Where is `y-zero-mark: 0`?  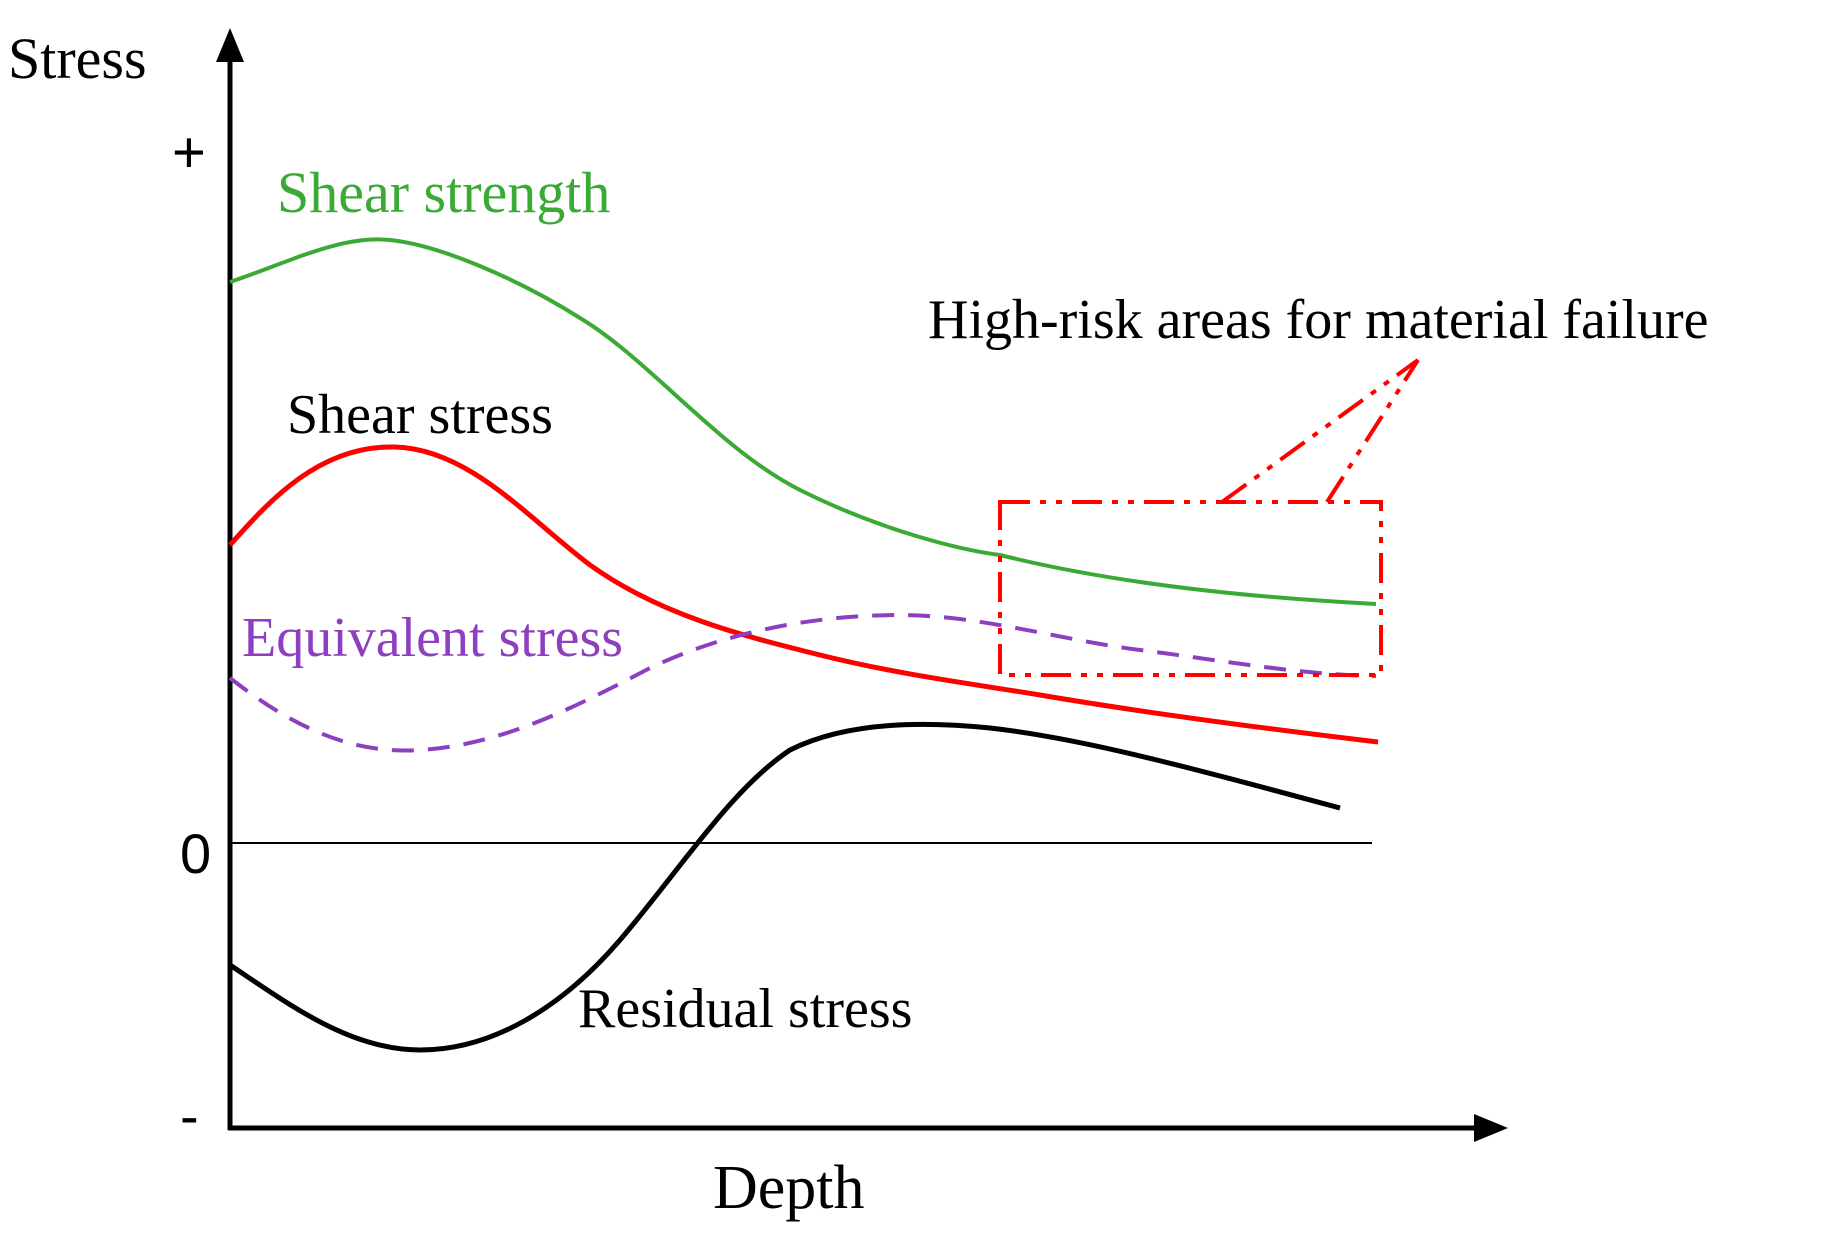 y-zero-mark: 0 is located at coordinates (195, 853).